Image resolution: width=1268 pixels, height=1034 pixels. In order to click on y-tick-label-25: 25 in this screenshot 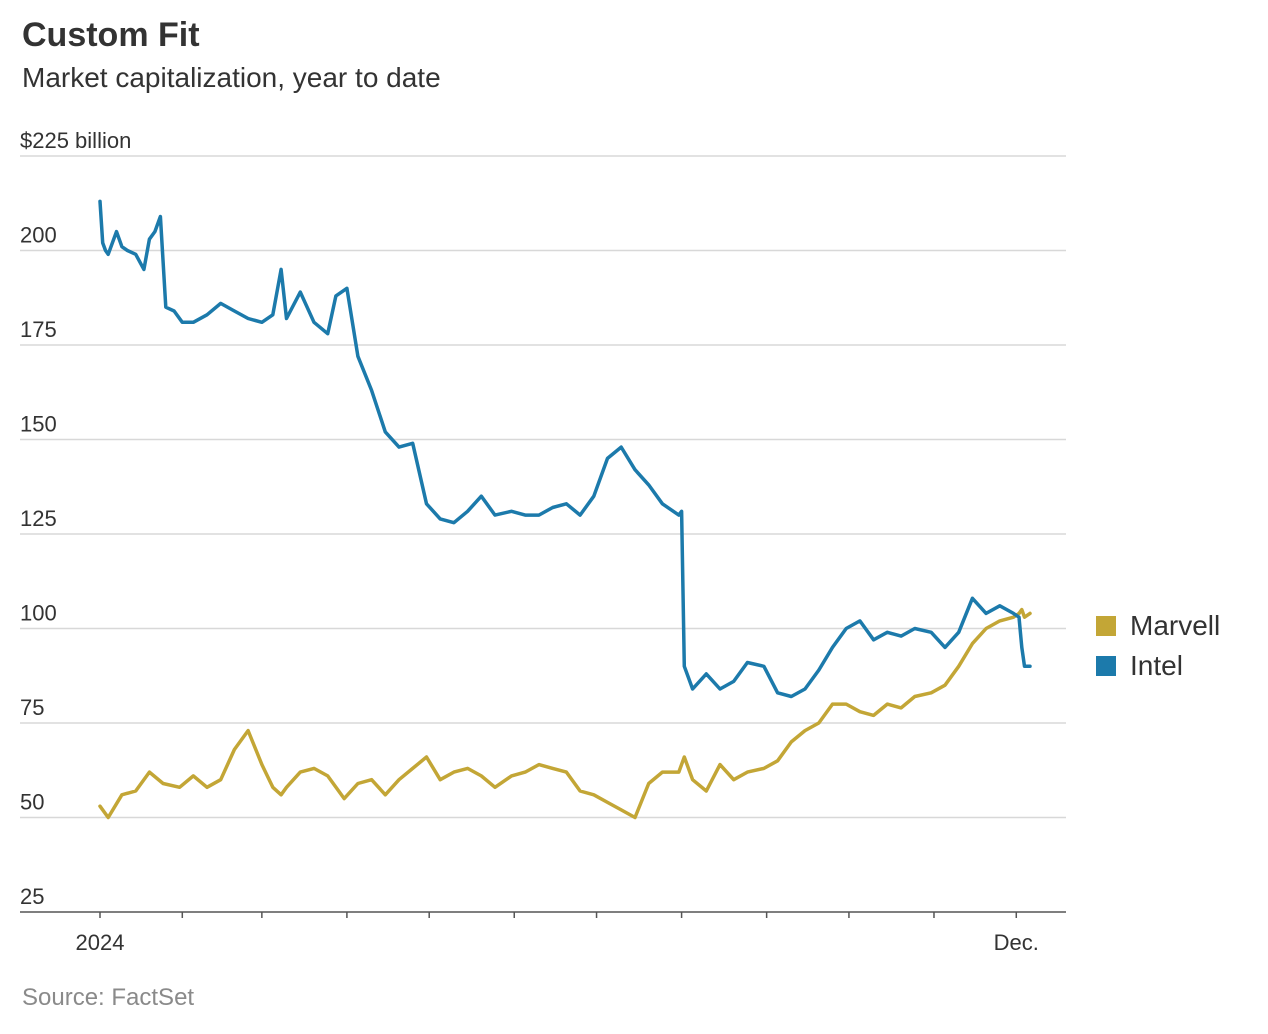, I will do `click(32, 896)`.